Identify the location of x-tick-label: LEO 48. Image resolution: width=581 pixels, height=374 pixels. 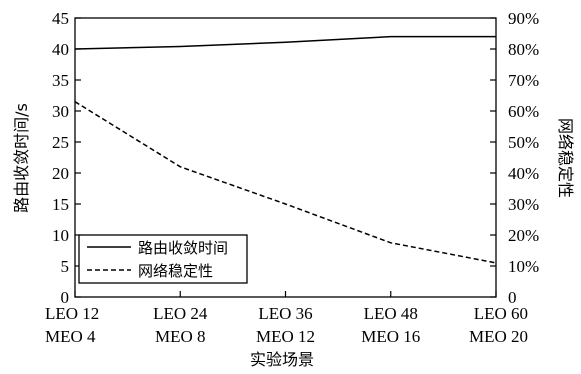
(391, 313).